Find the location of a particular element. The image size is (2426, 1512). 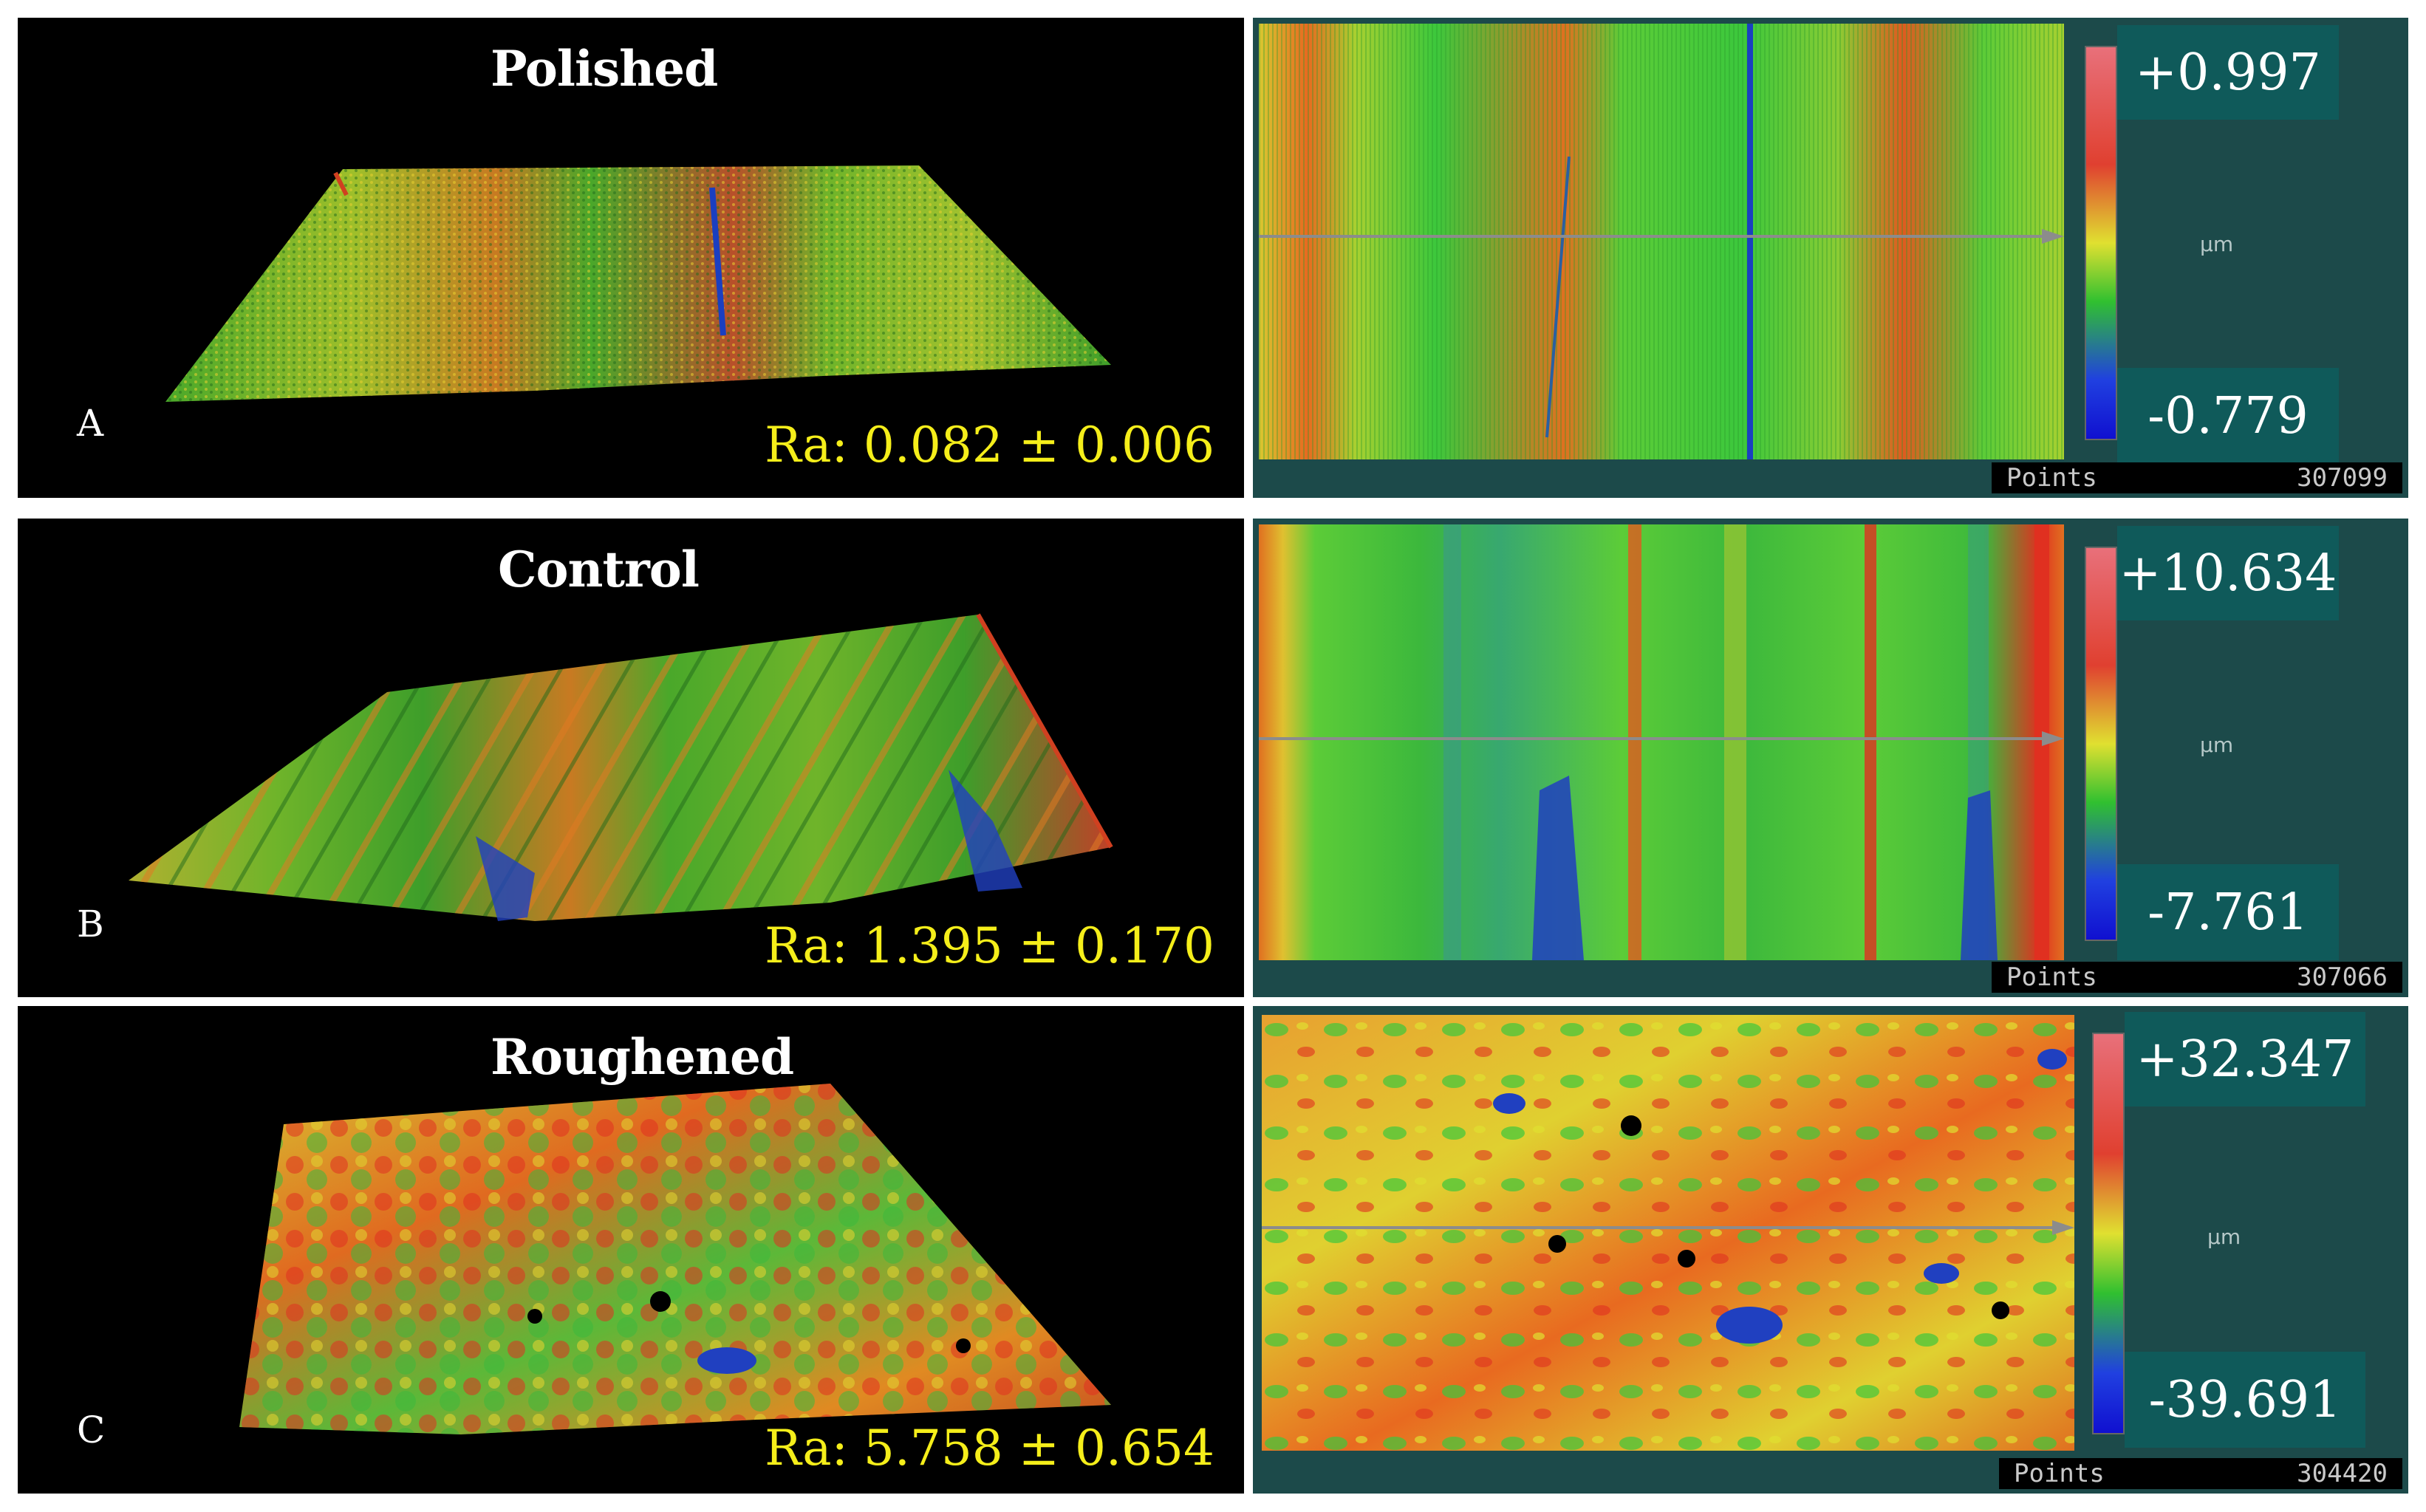

roughness-ra-label: Ra: 0.082 ± 0.006 is located at coordinates (989, 445).